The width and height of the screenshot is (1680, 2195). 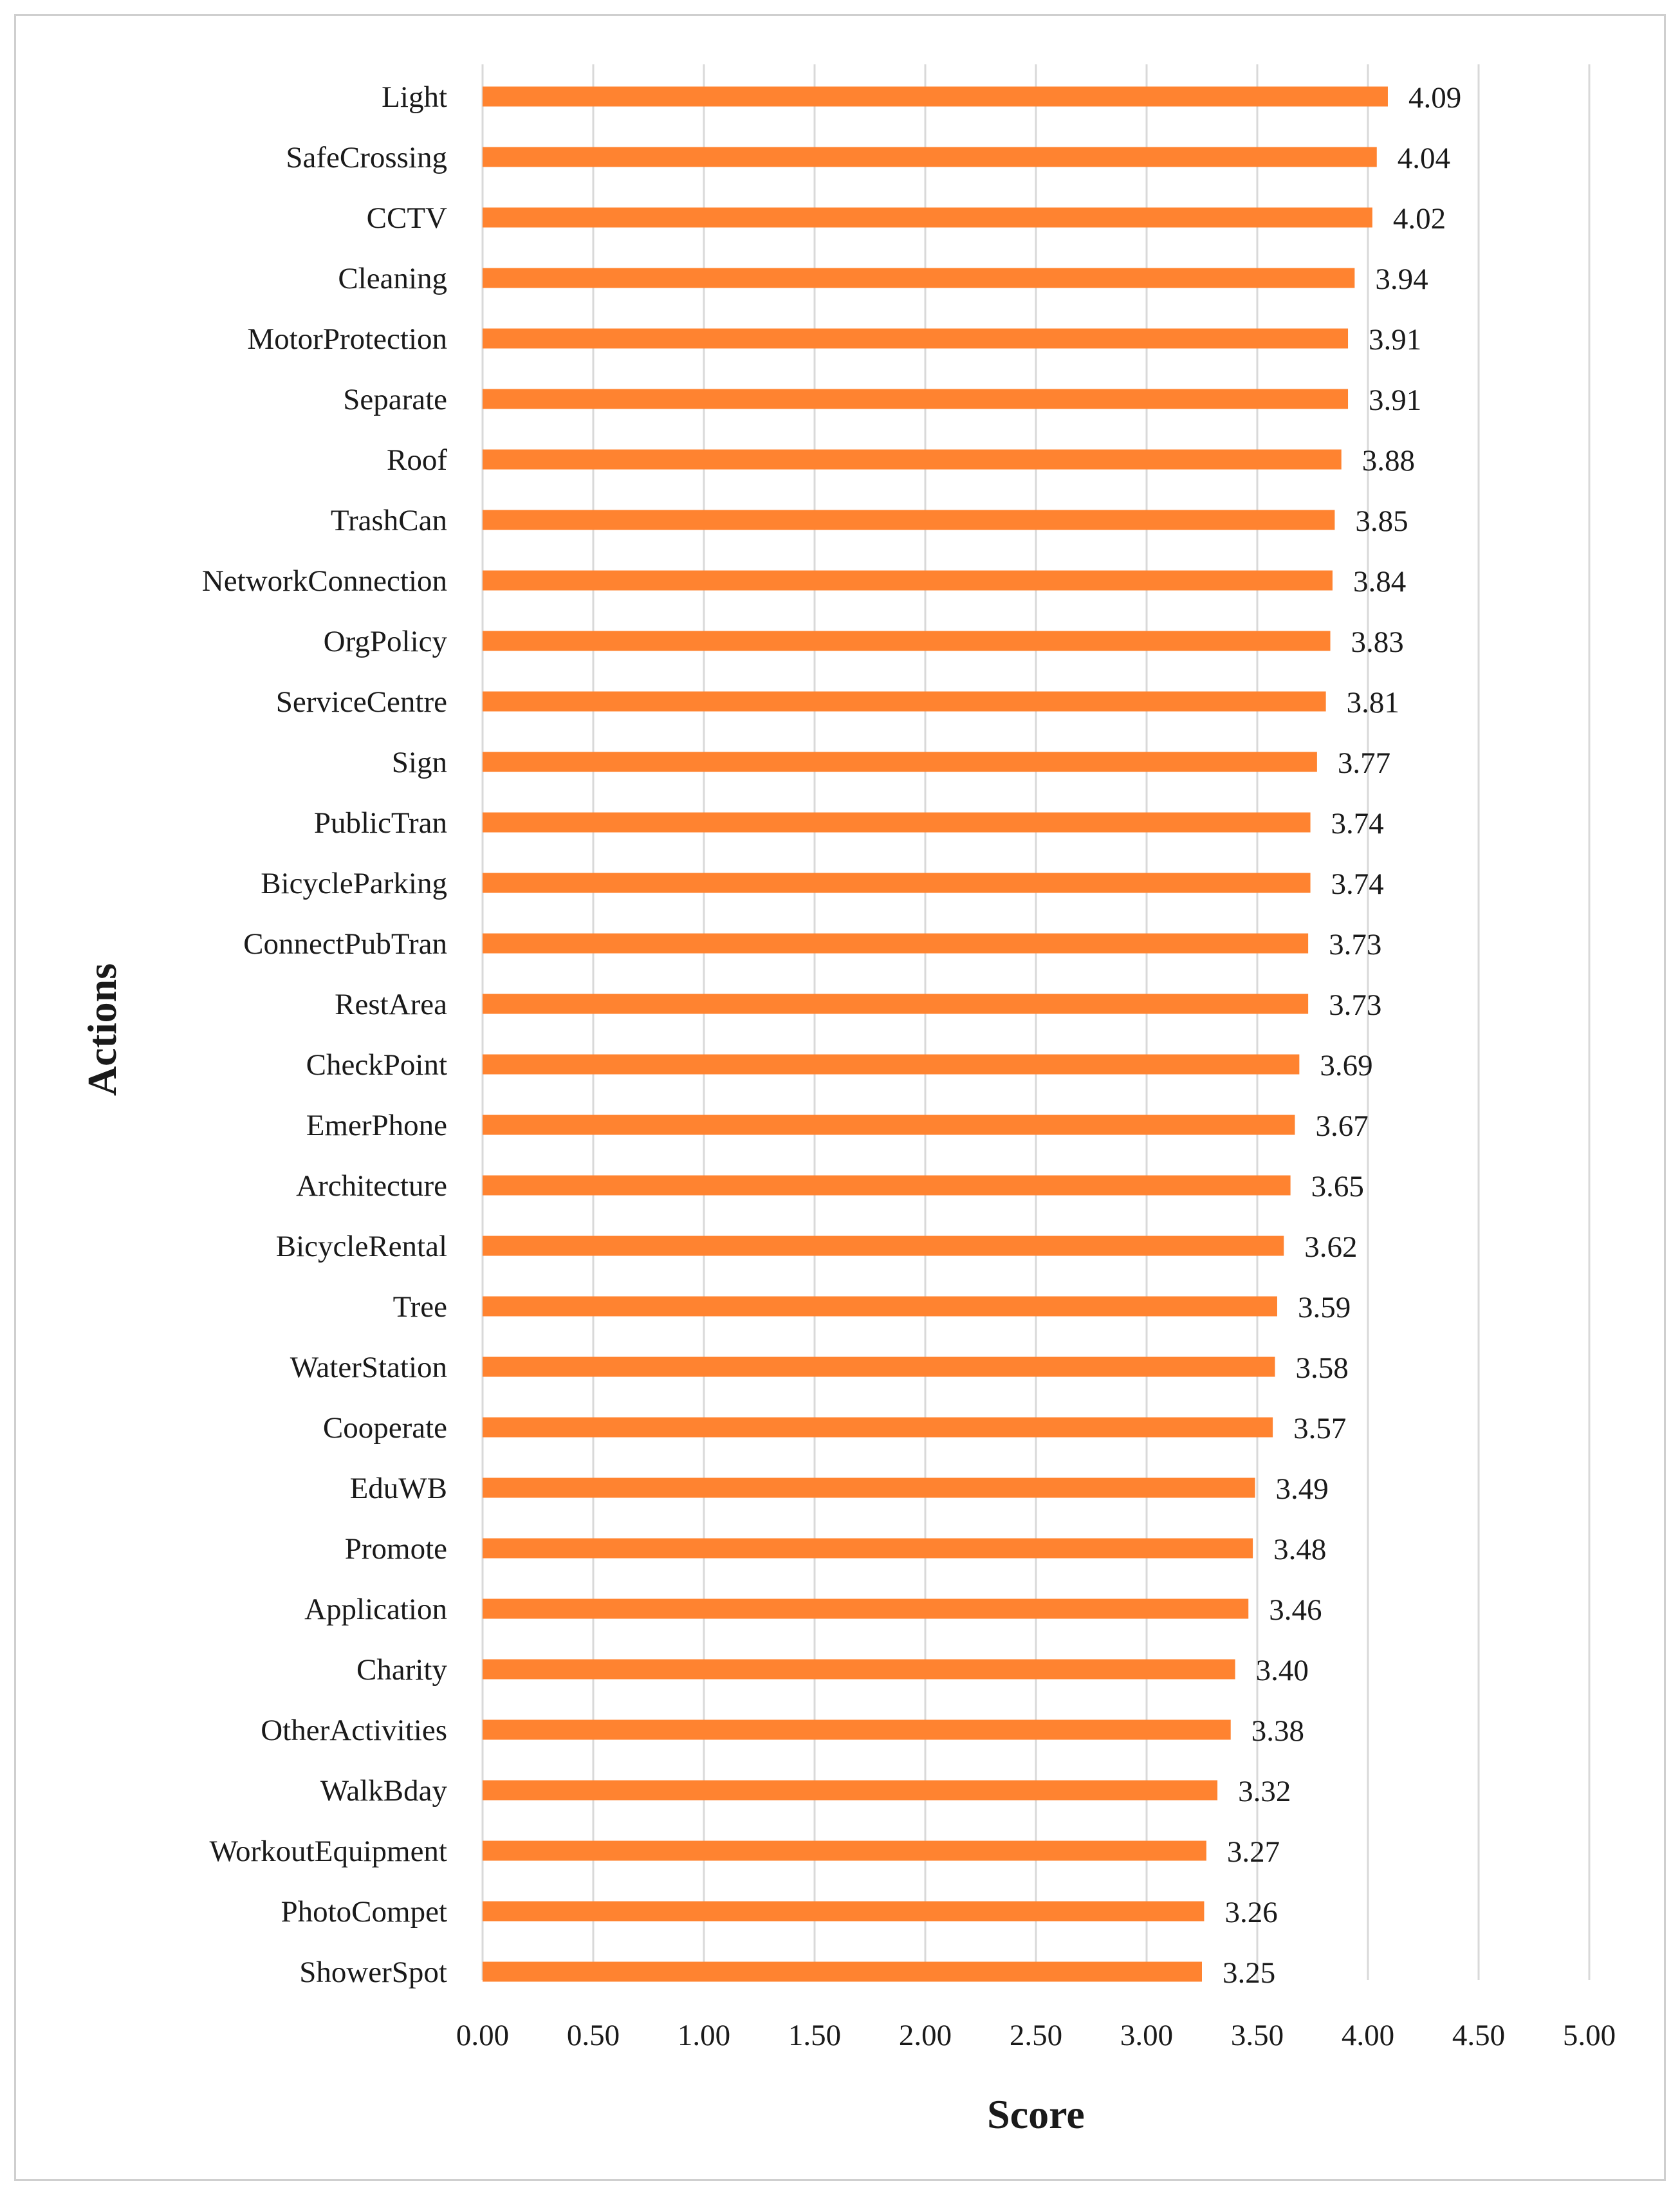 I want to click on category-label: Tree, so click(x=420, y=1307).